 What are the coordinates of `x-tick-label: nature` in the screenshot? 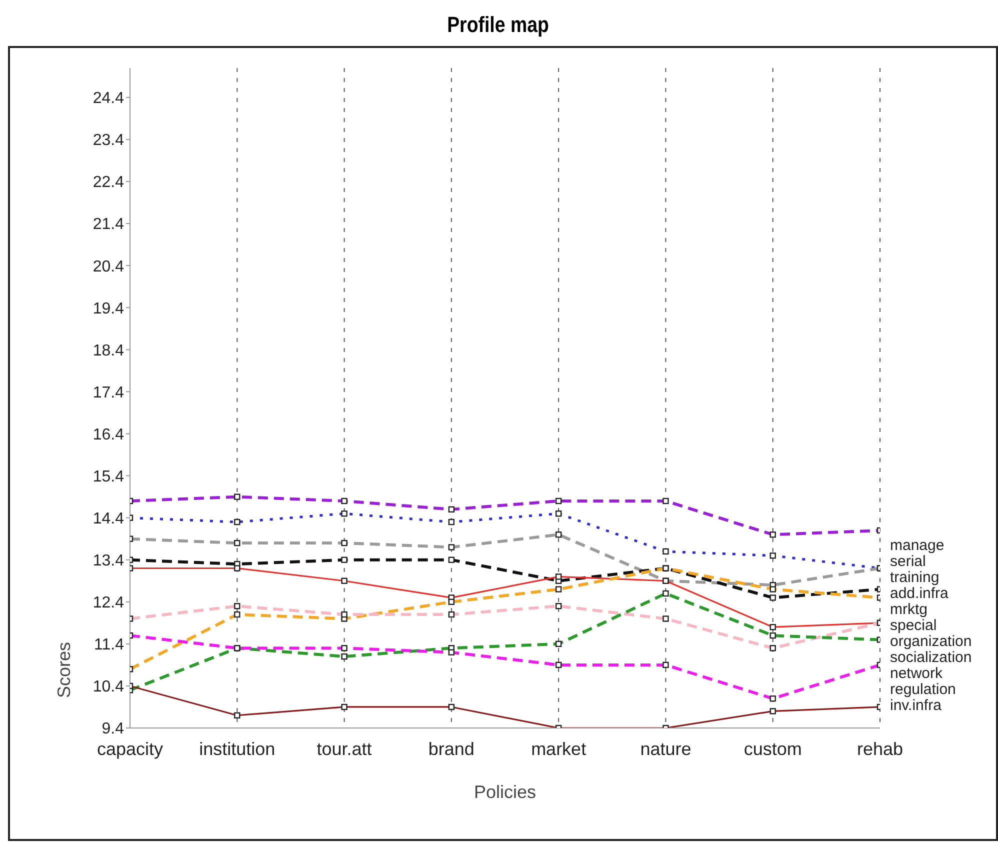 It's located at (666, 748).